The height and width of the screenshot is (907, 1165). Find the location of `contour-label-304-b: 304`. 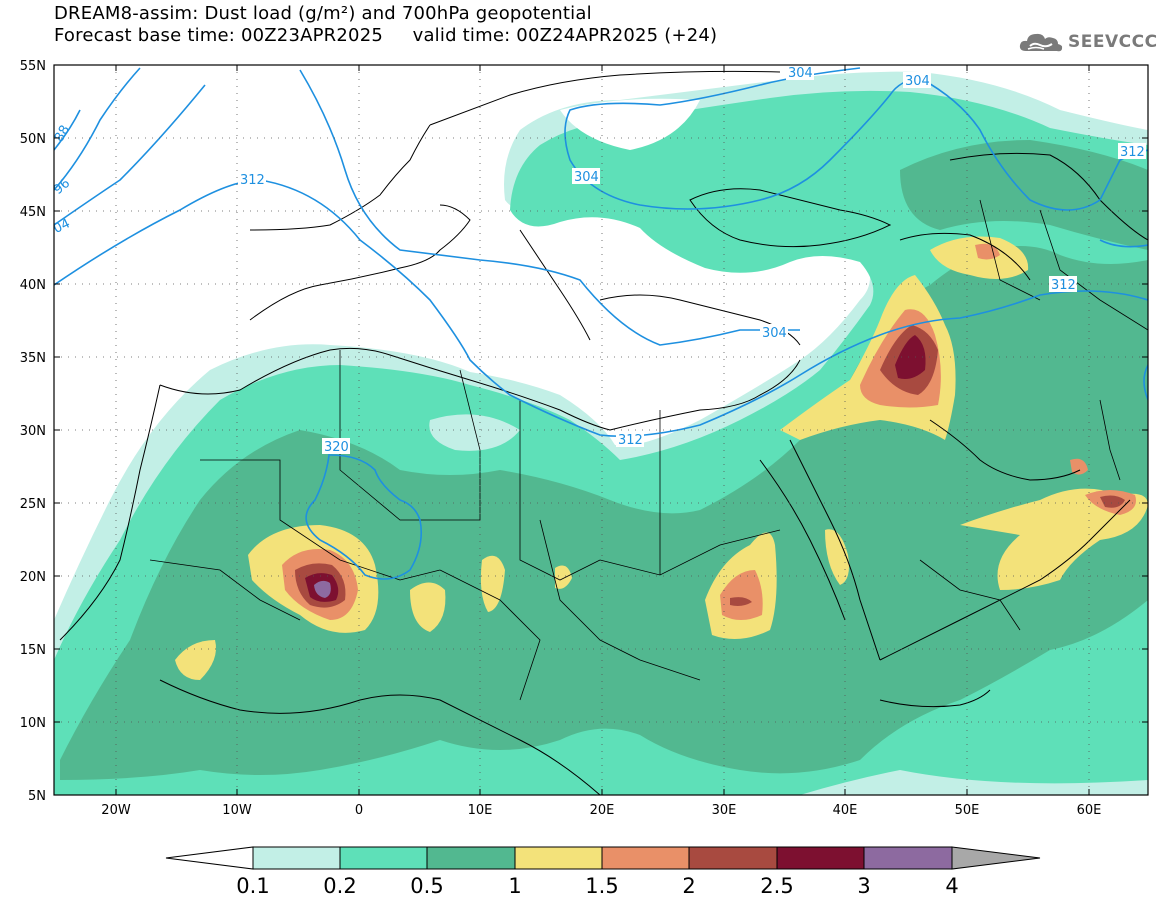

contour-label-304-b: 304 is located at coordinates (917, 81).